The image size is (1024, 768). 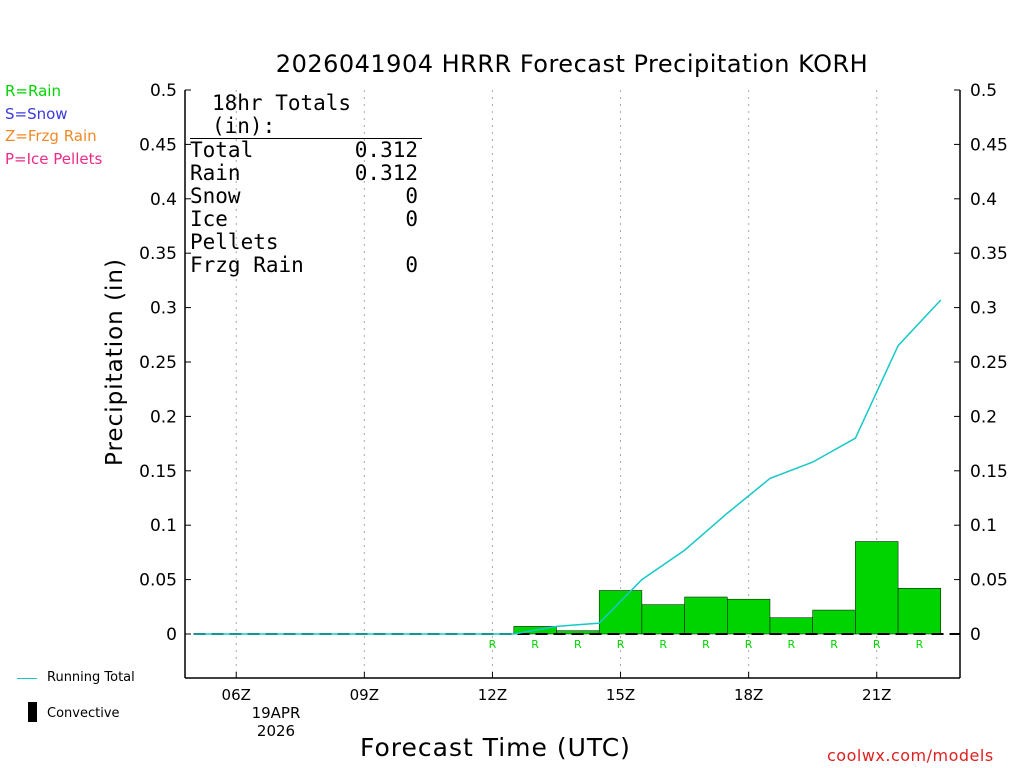 What do you see at coordinates (51, 136) in the screenshot?
I see `legend-frzg-rain: Z=Frzg Rain` at bounding box center [51, 136].